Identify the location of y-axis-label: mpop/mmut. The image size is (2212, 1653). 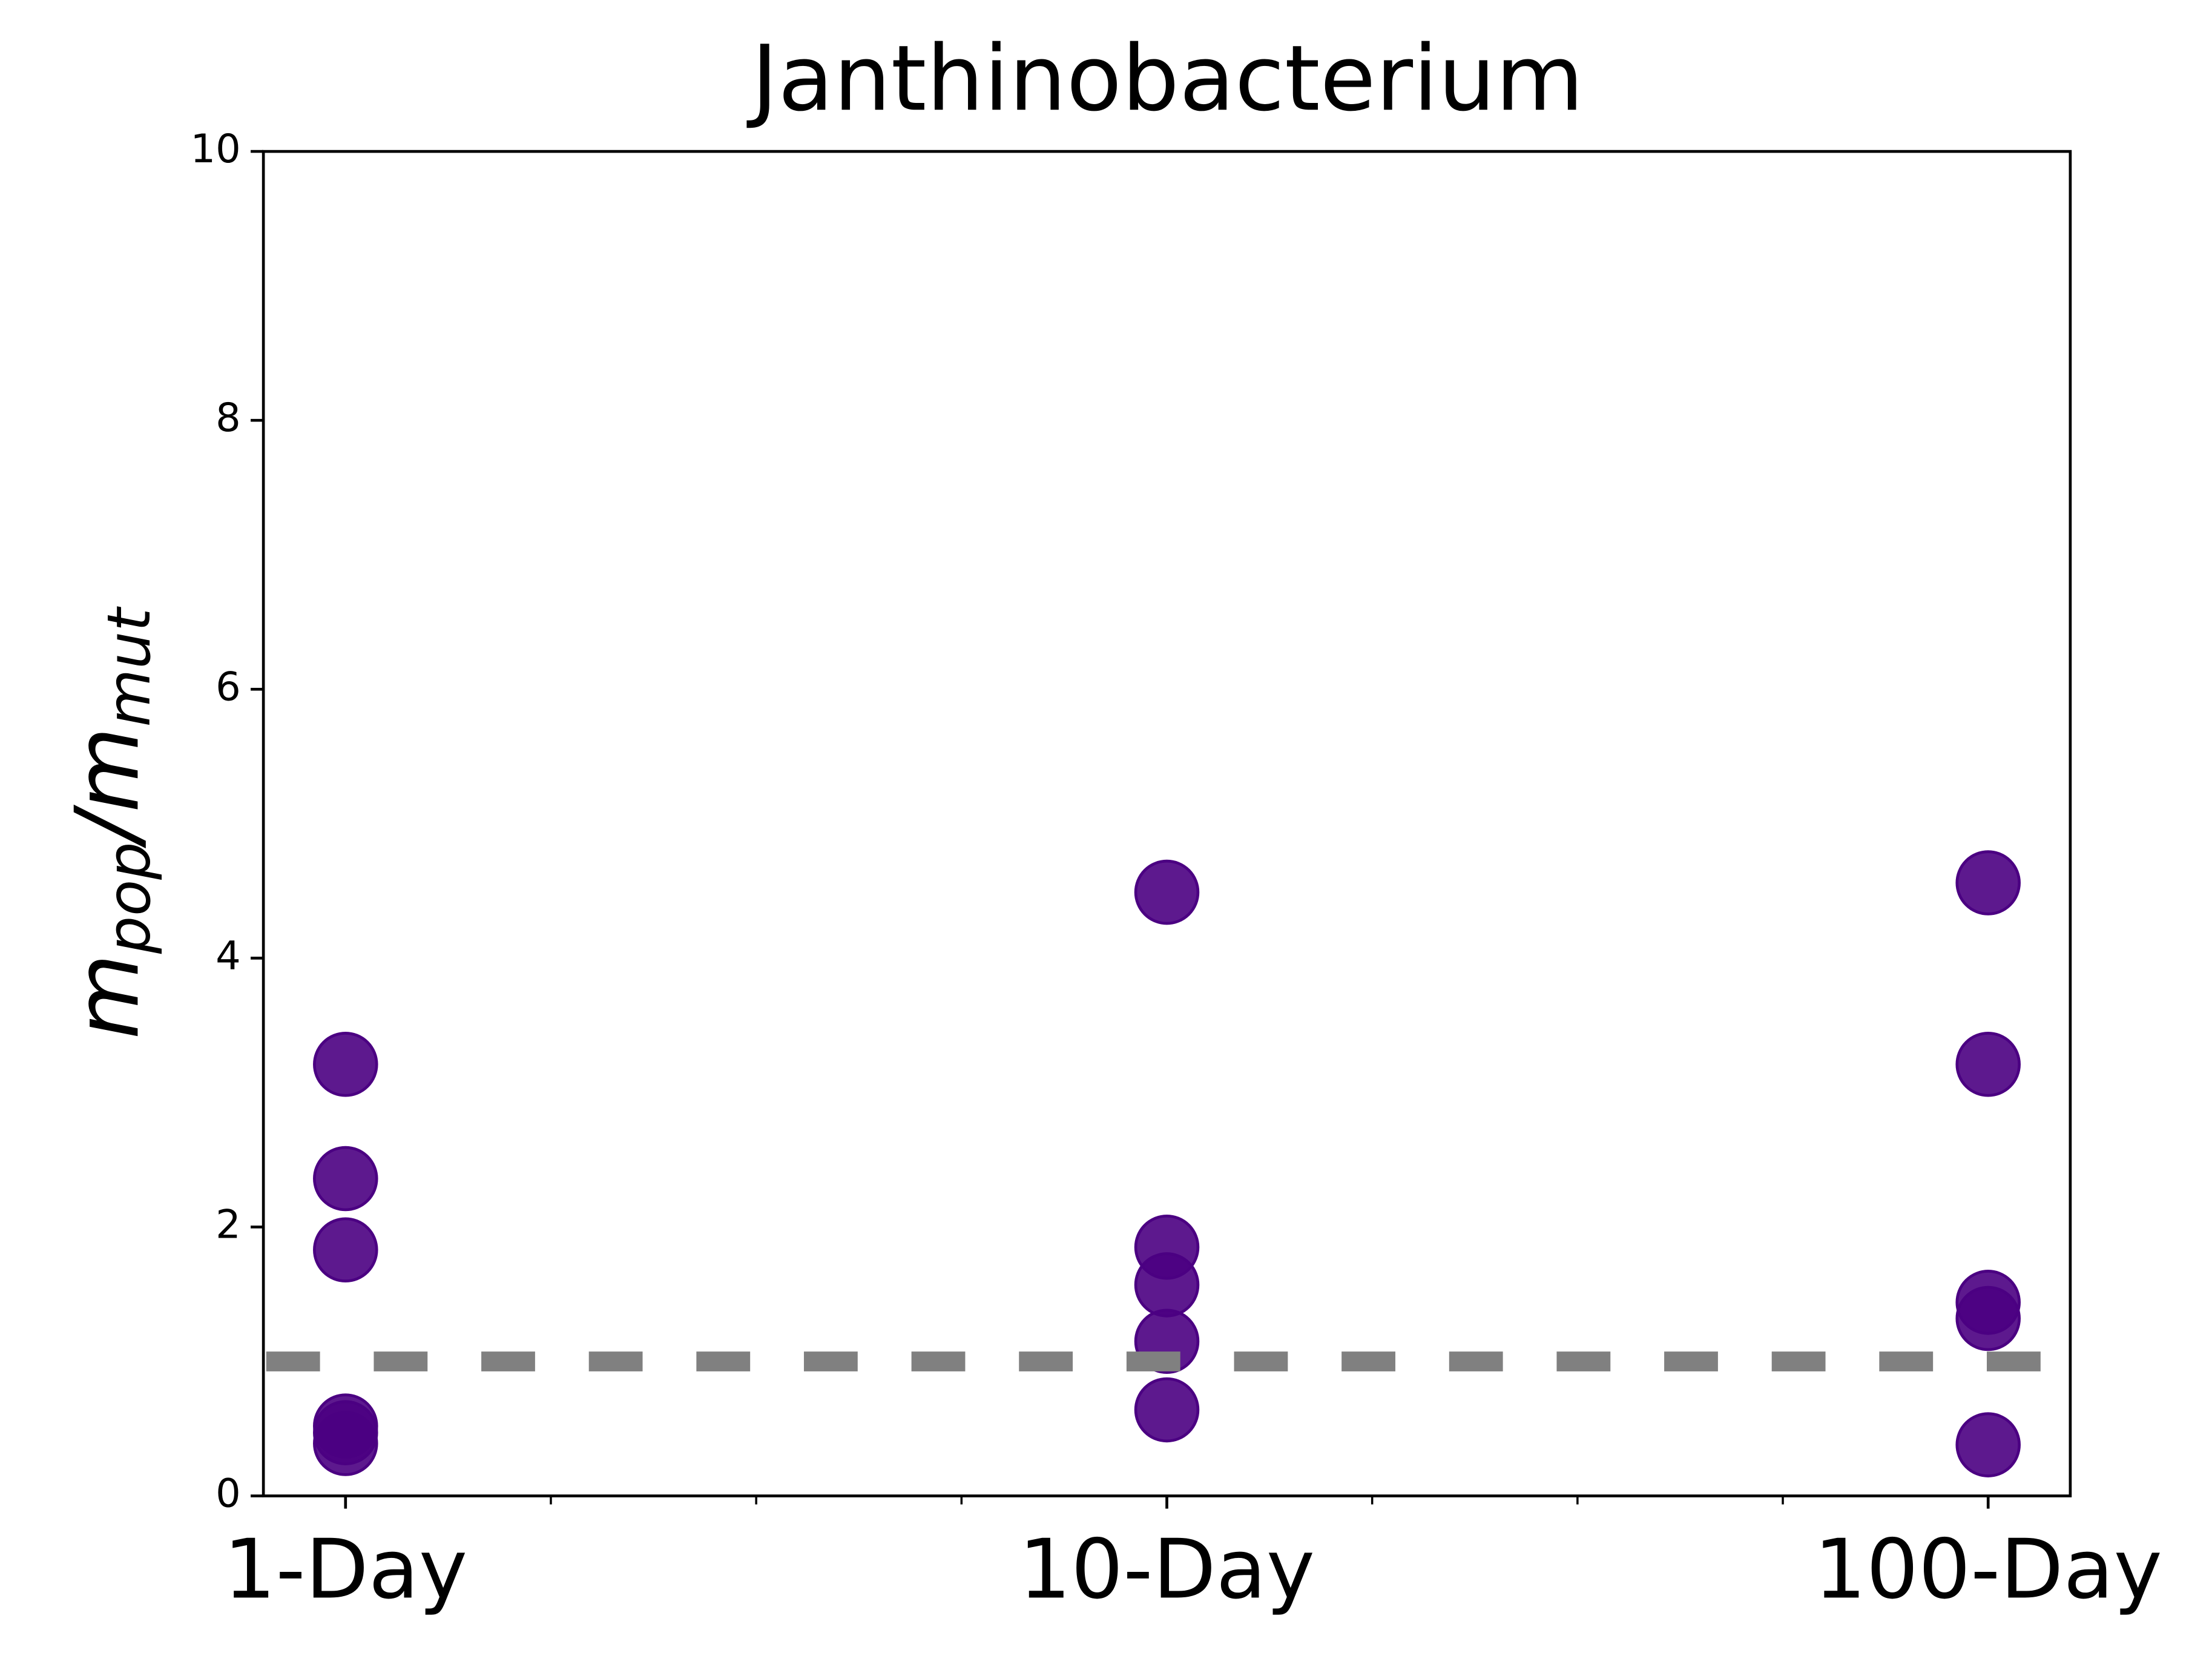
(110, 823).